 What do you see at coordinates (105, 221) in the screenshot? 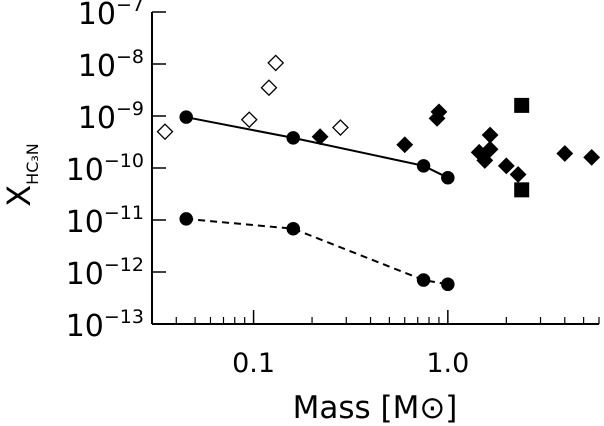
I see `y-tick-label: 10⁻¹¹` at bounding box center [105, 221].